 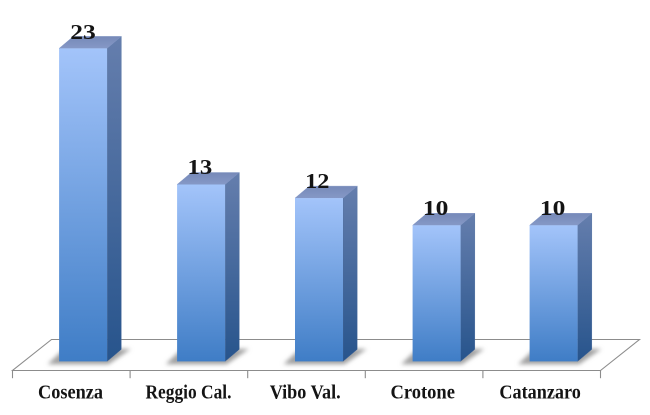 I want to click on svg-text: 12, so click(x=317, y=181).